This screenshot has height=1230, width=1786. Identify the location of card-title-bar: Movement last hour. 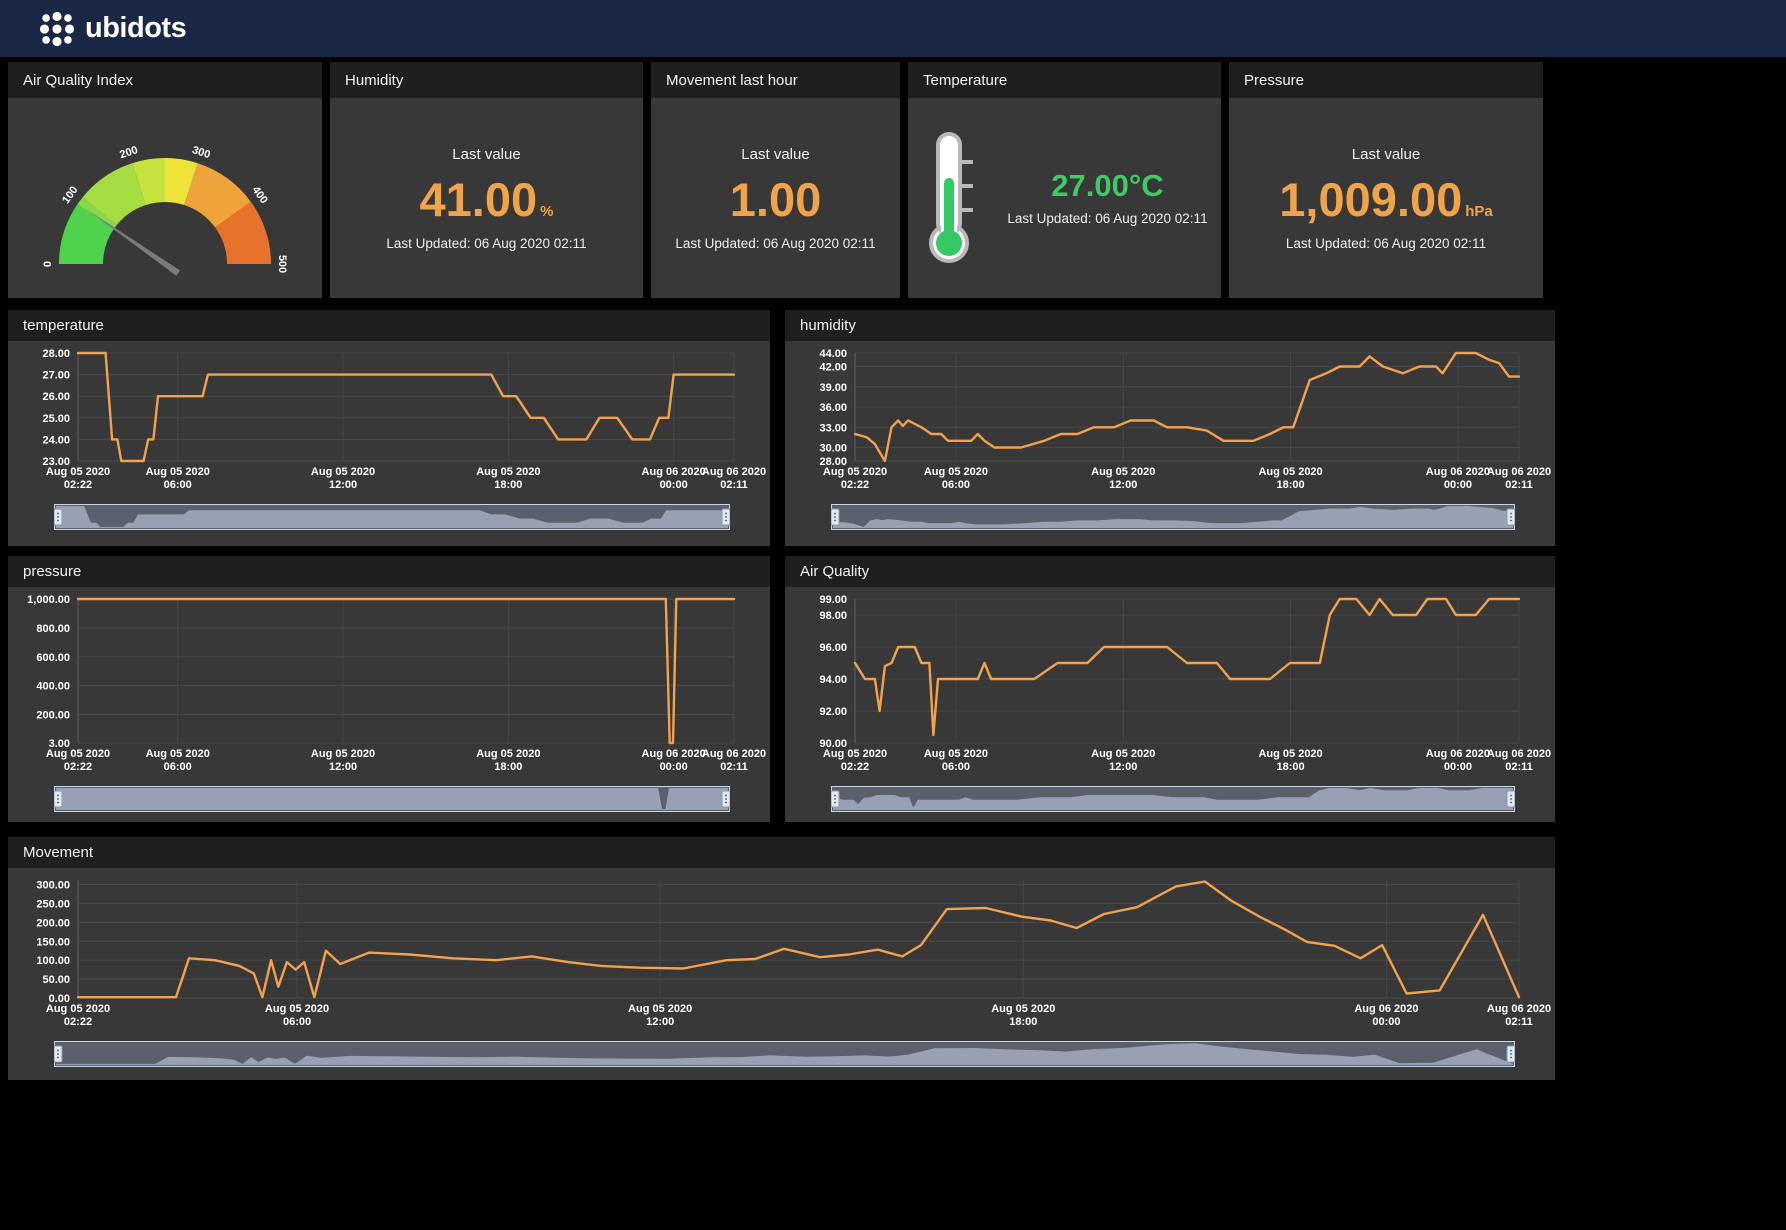
(775, 80).